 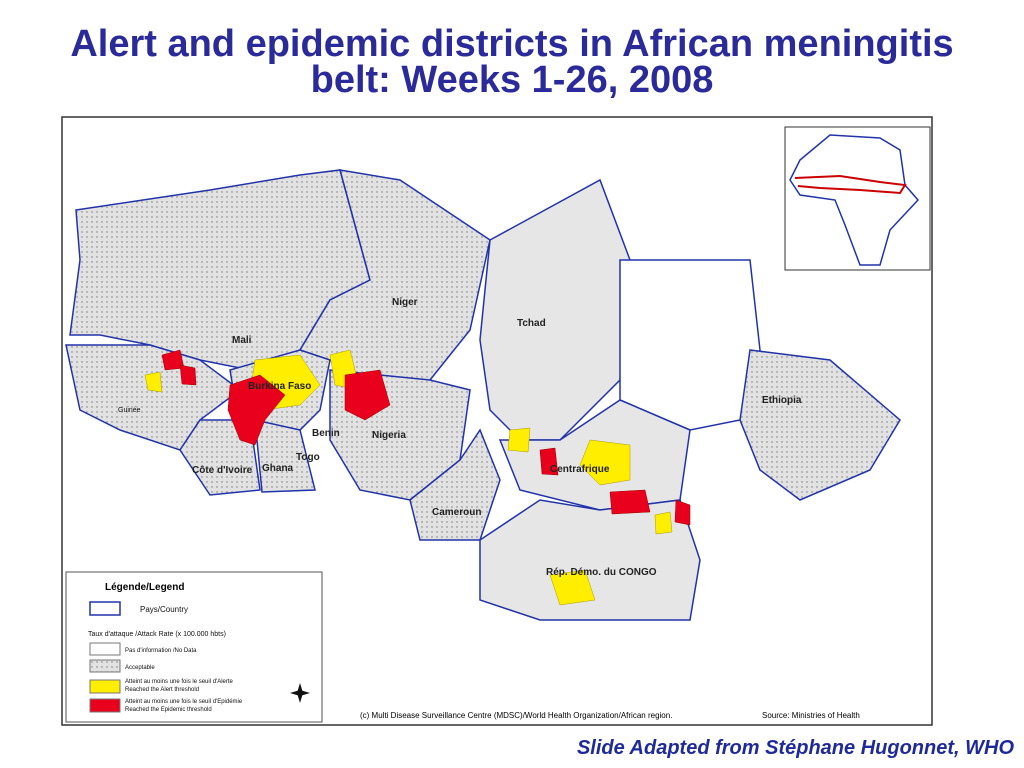 I want to click on africa-outline, so click(x=854, y=200).